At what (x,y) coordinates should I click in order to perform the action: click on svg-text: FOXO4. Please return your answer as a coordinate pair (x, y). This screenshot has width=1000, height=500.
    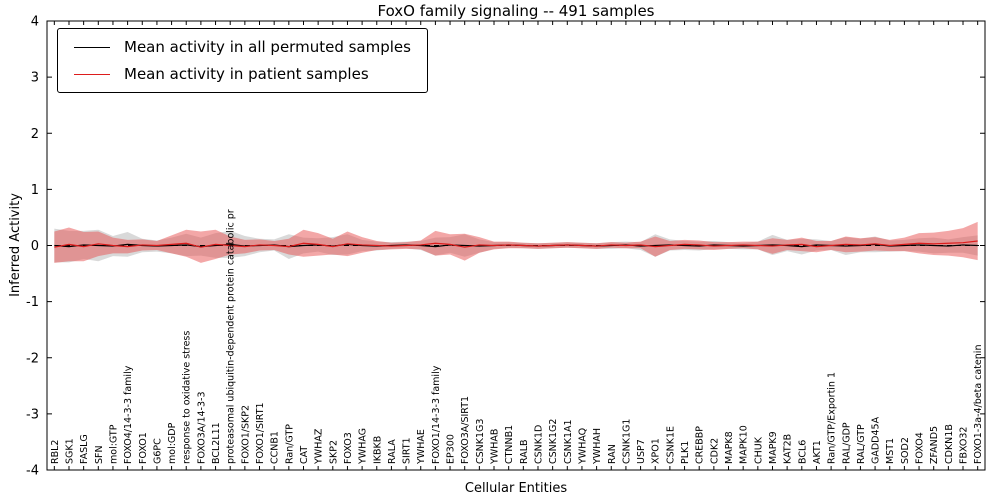
    Looking at the image, I should click on (920, 448).